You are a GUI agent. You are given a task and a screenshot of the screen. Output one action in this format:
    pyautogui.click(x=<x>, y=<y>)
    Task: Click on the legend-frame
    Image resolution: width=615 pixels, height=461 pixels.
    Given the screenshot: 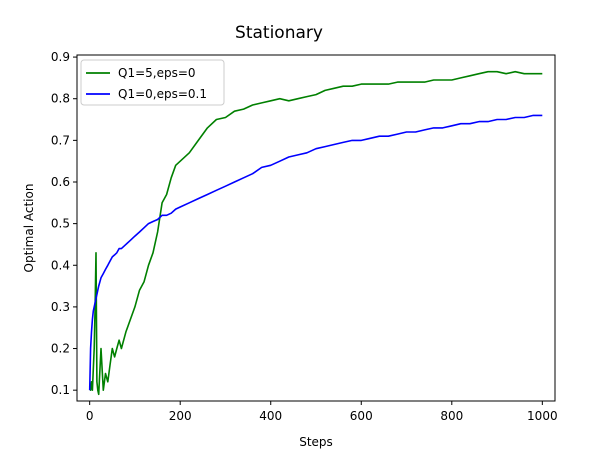 What is the action you would take?
    pyautogui.click(x=152, y=82)
    